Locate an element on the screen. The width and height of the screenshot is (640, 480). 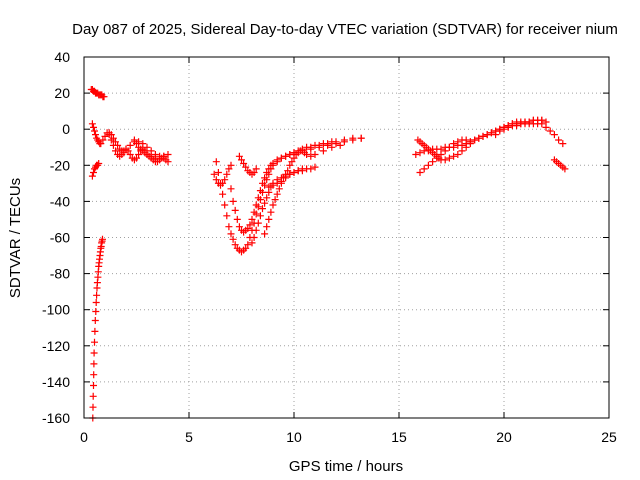
series-evening-c is located at coordinates (445, 156).